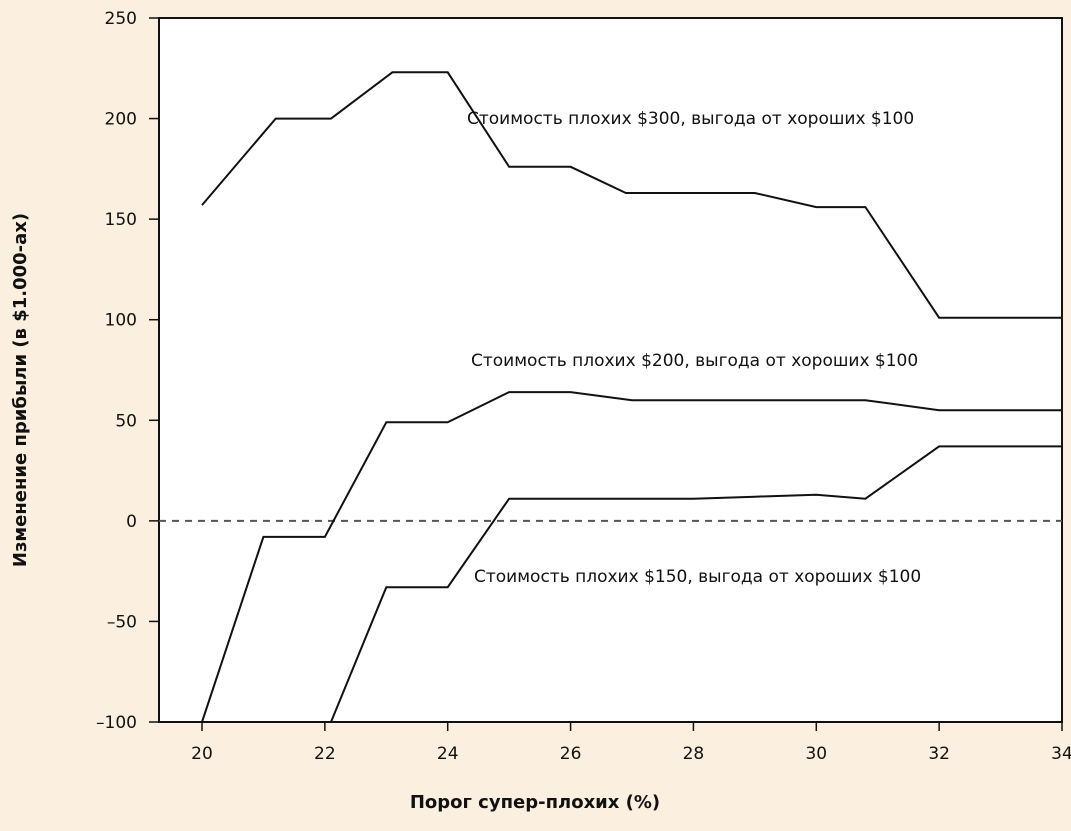 This screenshot has width=1071, height=831. Describe the element at coordinates (122, 622) in the screenshot. I see `y-tick-label: –50` at that location.